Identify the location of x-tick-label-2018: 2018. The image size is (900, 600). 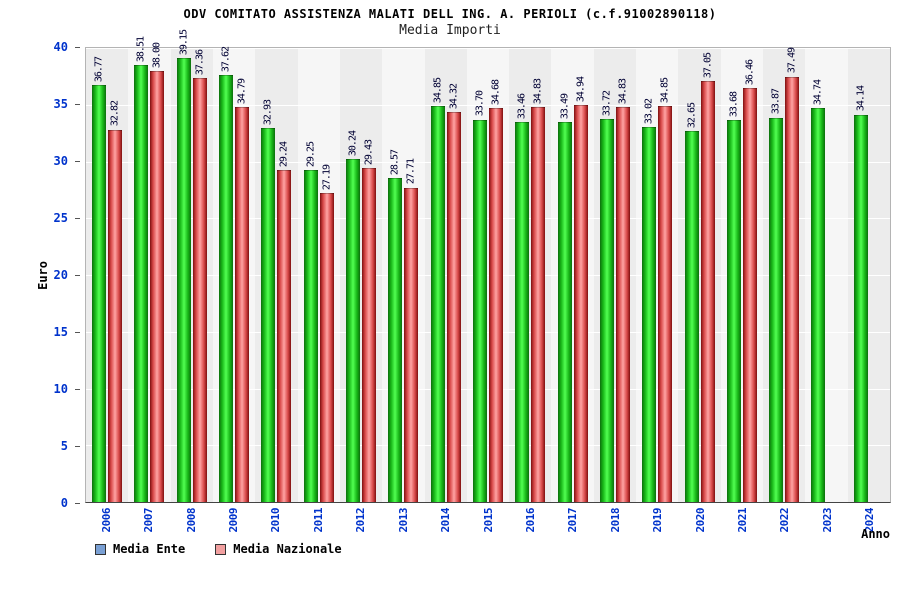
(615, 520).